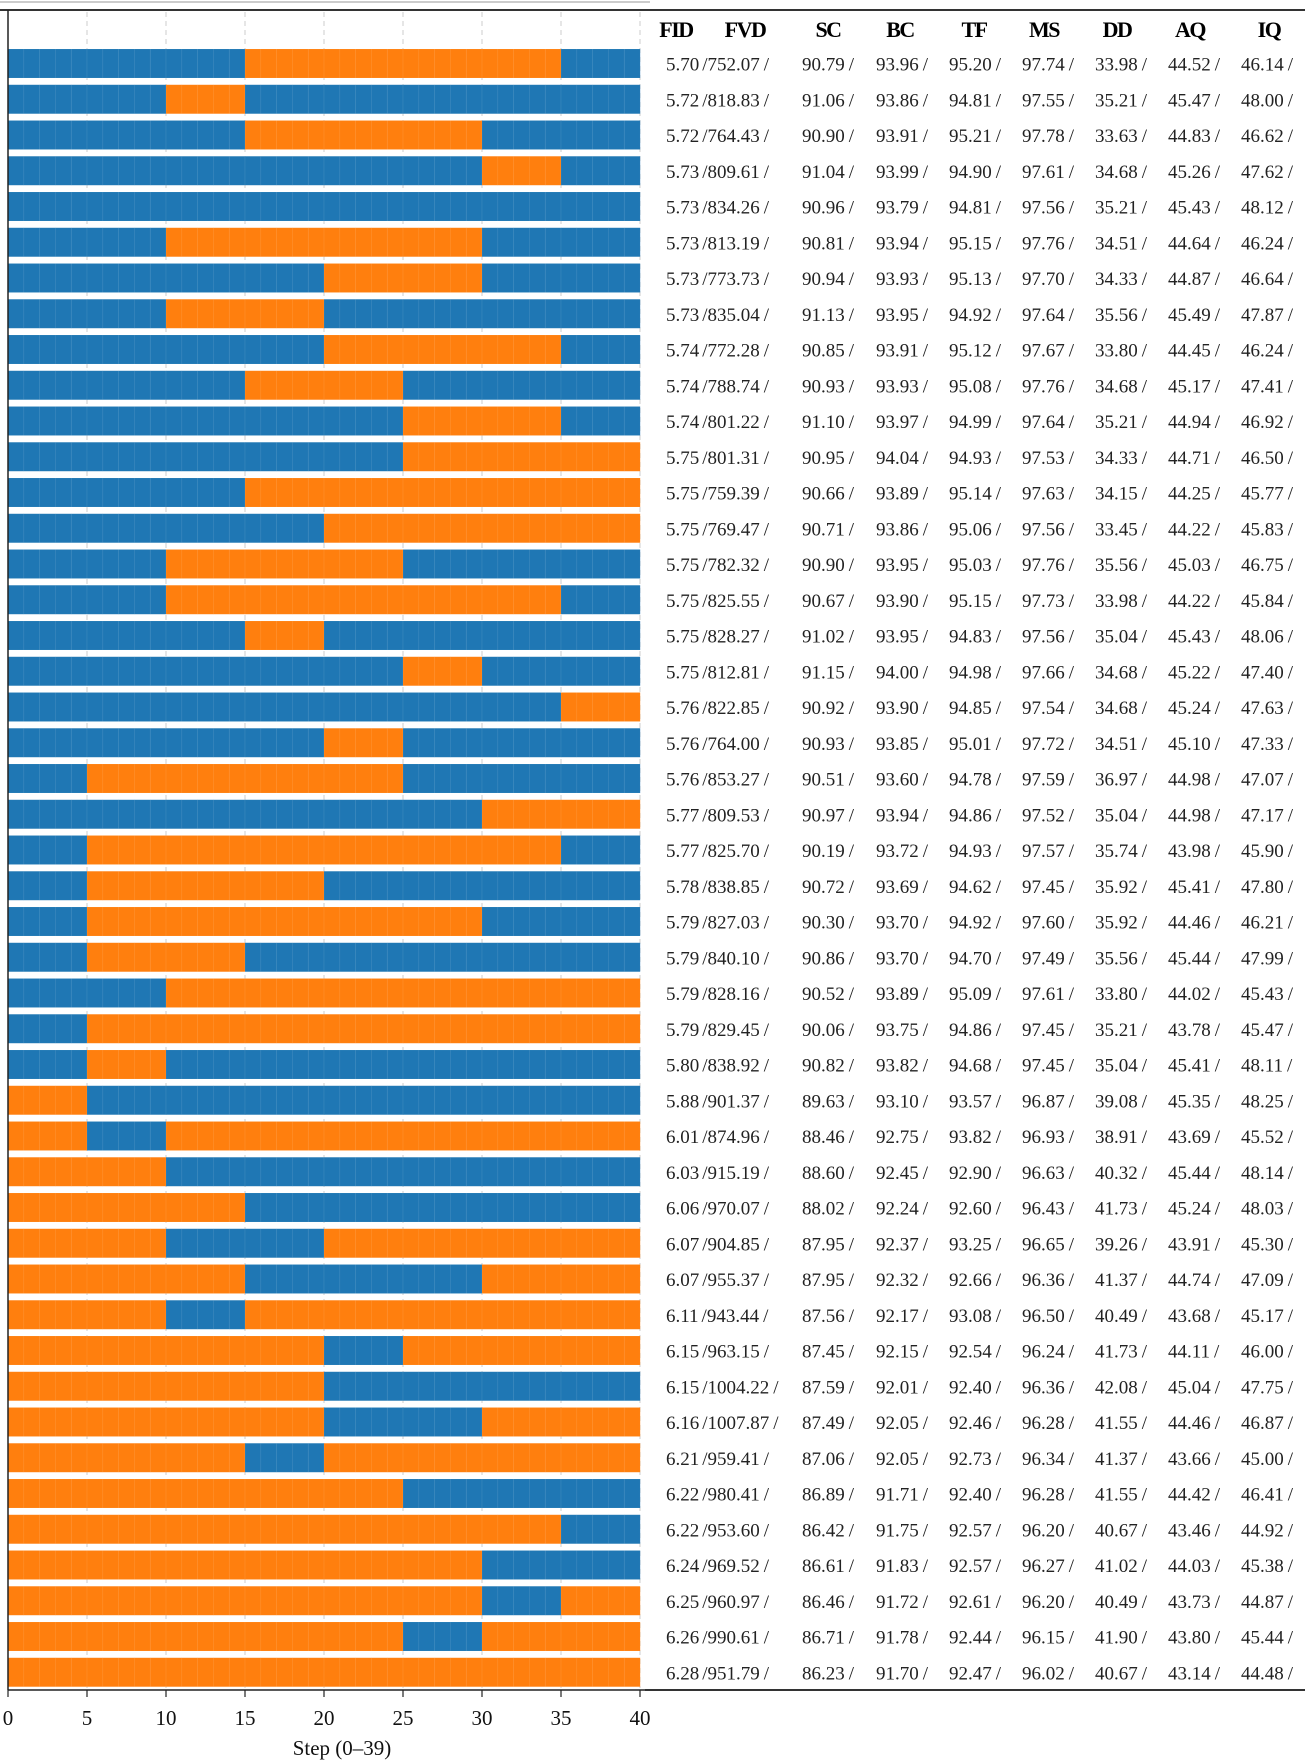 Image resolution: width=1305 pixels, height=1761 pixels. I want to click on cell-value: 97.67, so click(1043, 351).